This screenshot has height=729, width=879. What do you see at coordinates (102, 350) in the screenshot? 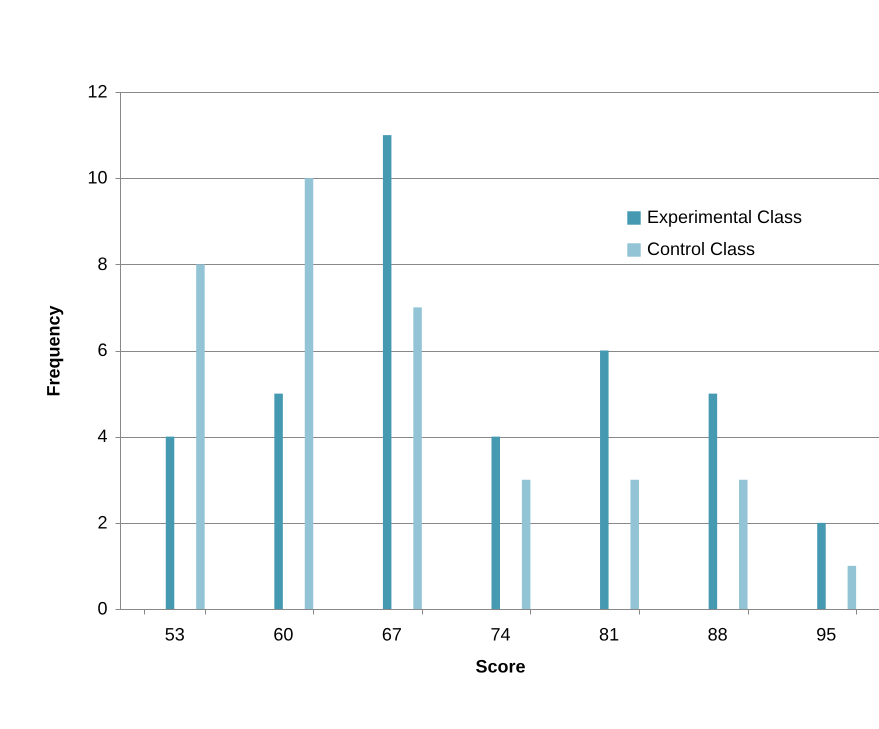
I see `y-tick-label: 6` at bounding box center [102, 350].